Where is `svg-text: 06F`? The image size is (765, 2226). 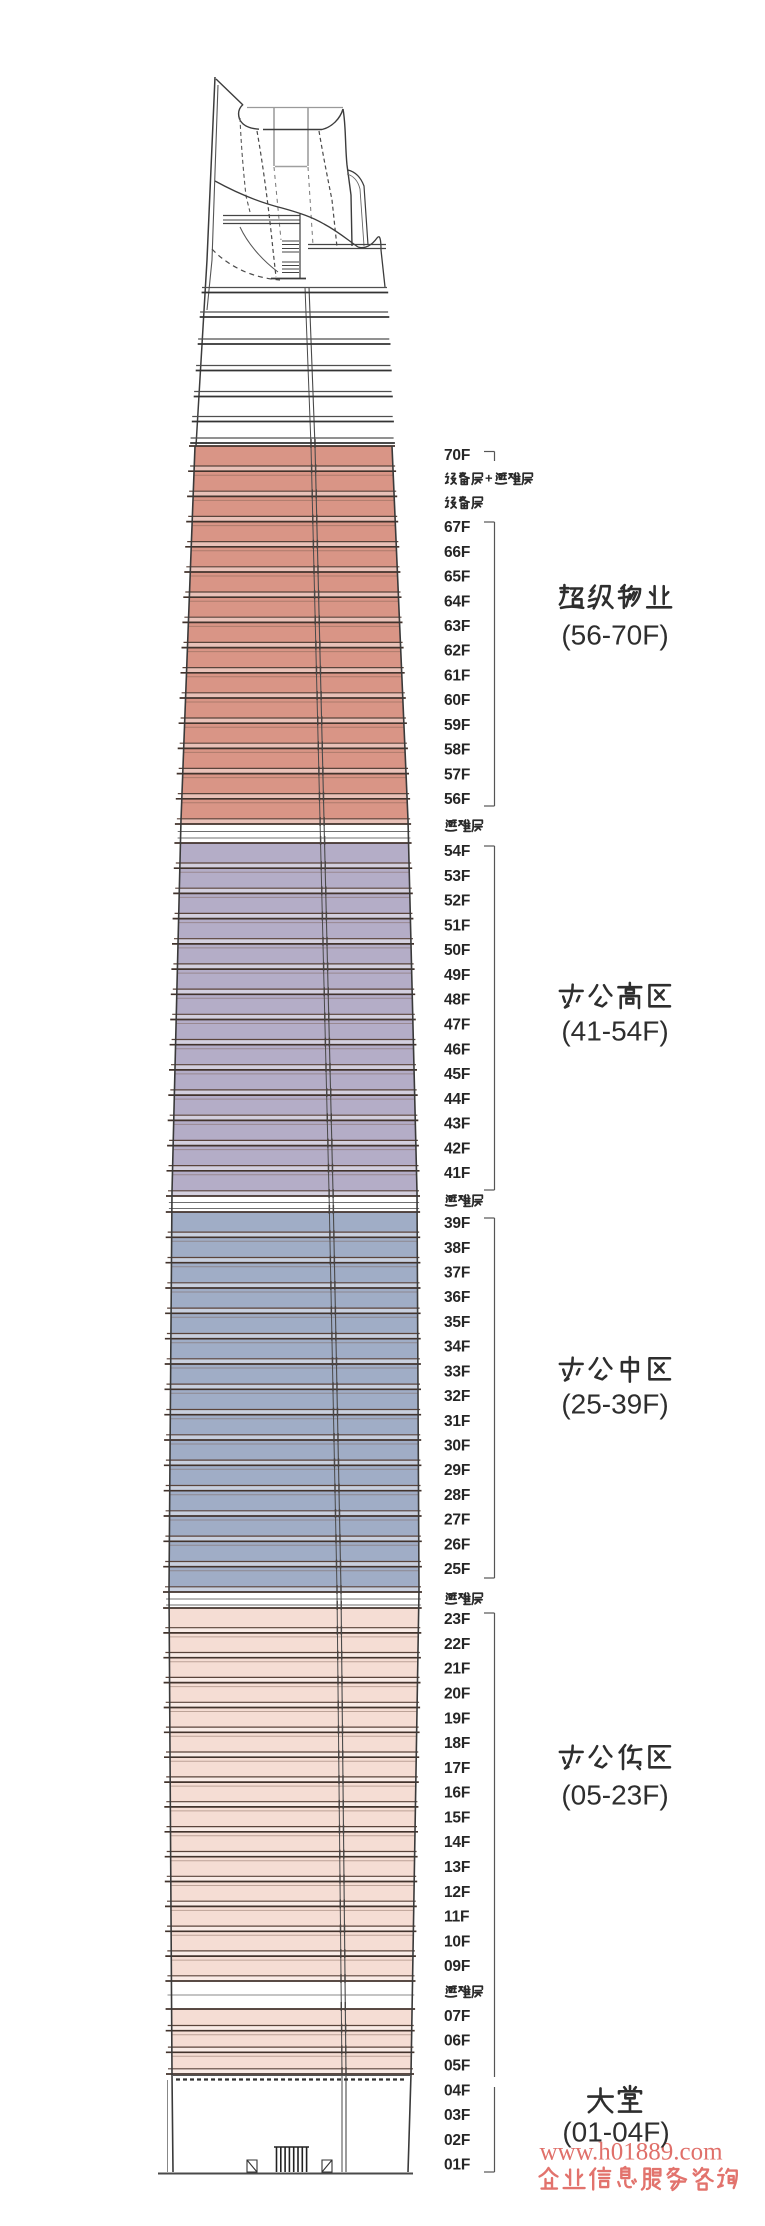
svg-text: 06F is located at coordinates (457, 2041).